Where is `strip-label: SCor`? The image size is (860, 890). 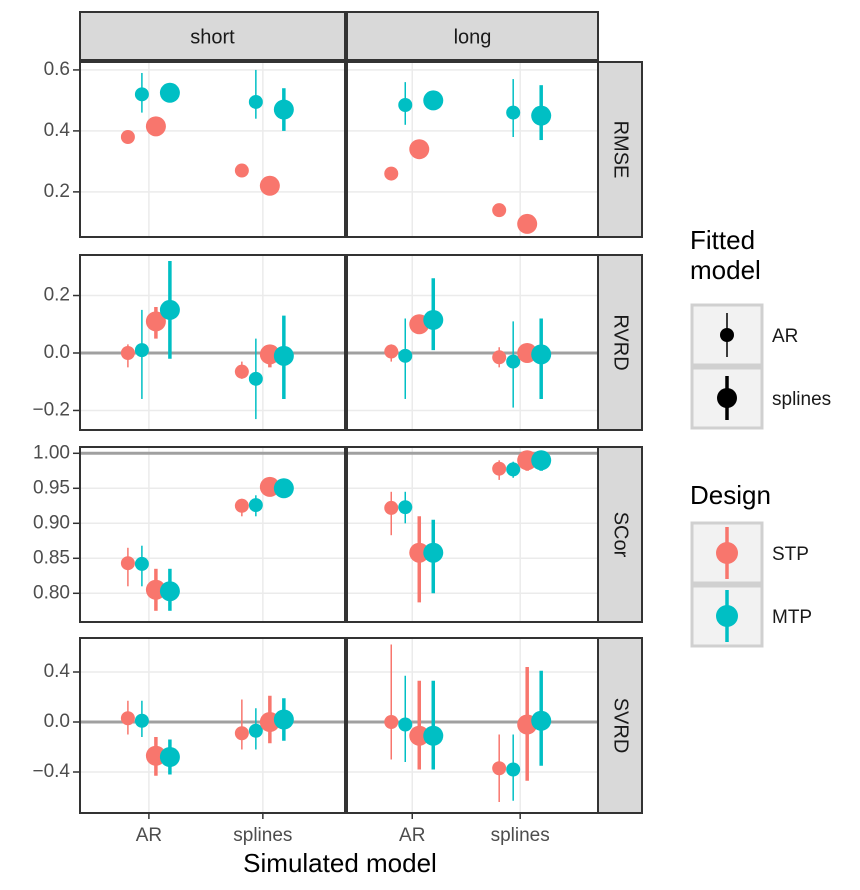 strip-label: SCor is located at coordinates (621, 535).